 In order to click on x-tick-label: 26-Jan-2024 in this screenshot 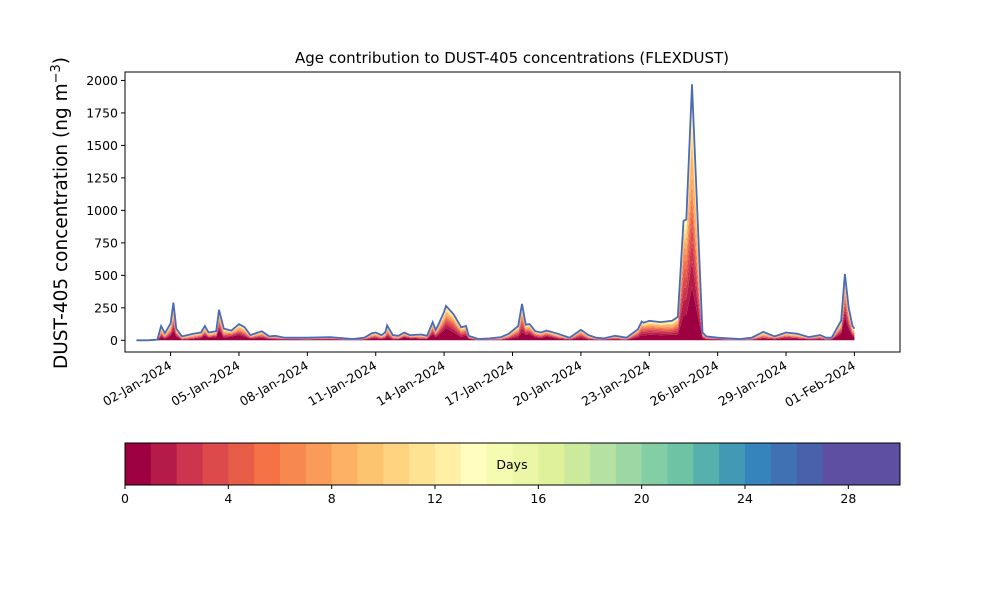, I will do `click(684, 383)`.